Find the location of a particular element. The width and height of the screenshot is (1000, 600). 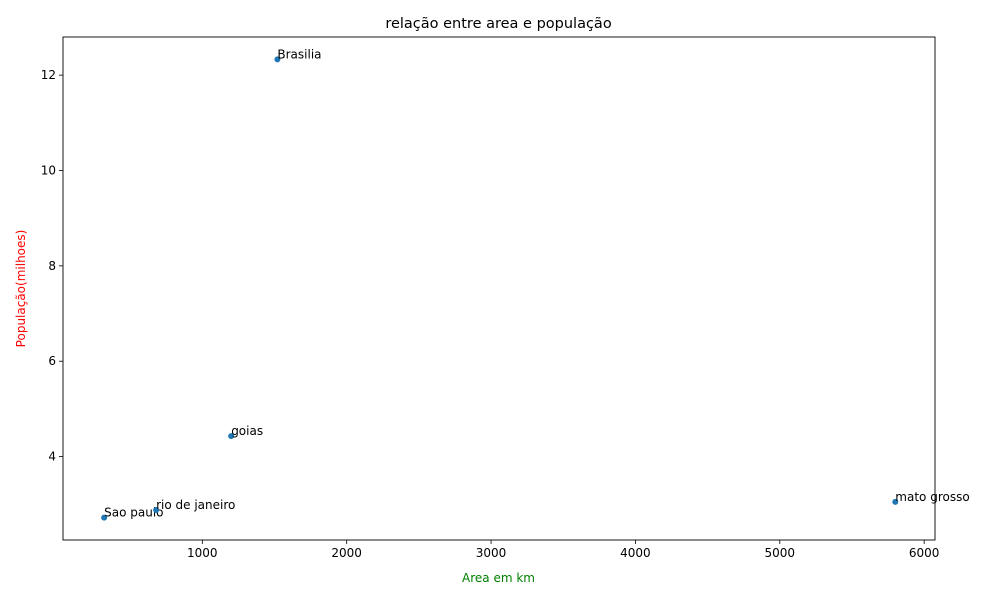

y-tick-label: 10 is located at coordinates (48, 170).